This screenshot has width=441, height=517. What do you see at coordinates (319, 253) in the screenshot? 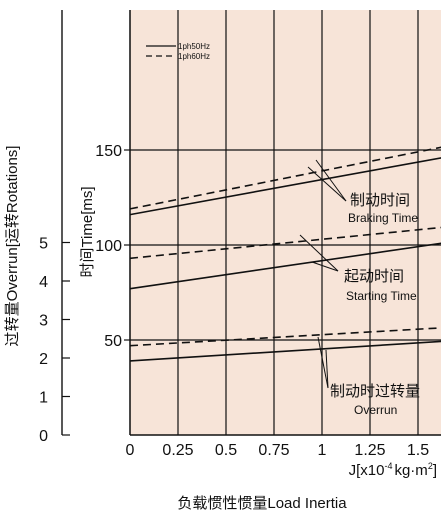
I see `leader-starting-solid` at bounding box center [319, 253].